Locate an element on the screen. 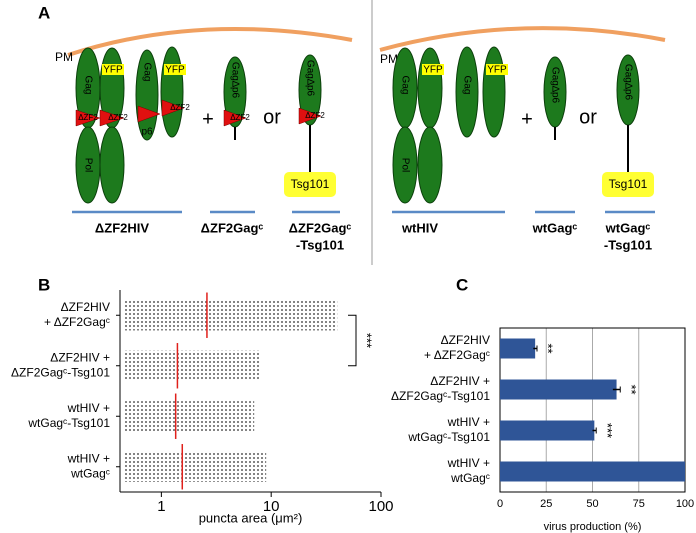 Image resolution: width=696 pixels, height=533 pixels. x-tick-label: 25 is located at coordinates (546, 504).